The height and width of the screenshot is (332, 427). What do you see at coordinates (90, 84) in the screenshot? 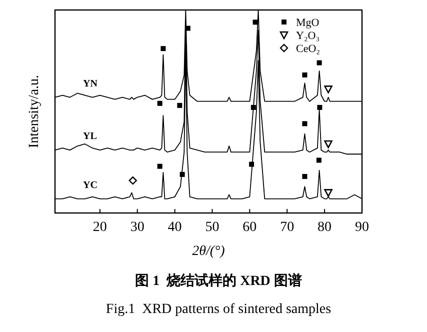
I see `series-label: YN` at bounding box center [90, 84].